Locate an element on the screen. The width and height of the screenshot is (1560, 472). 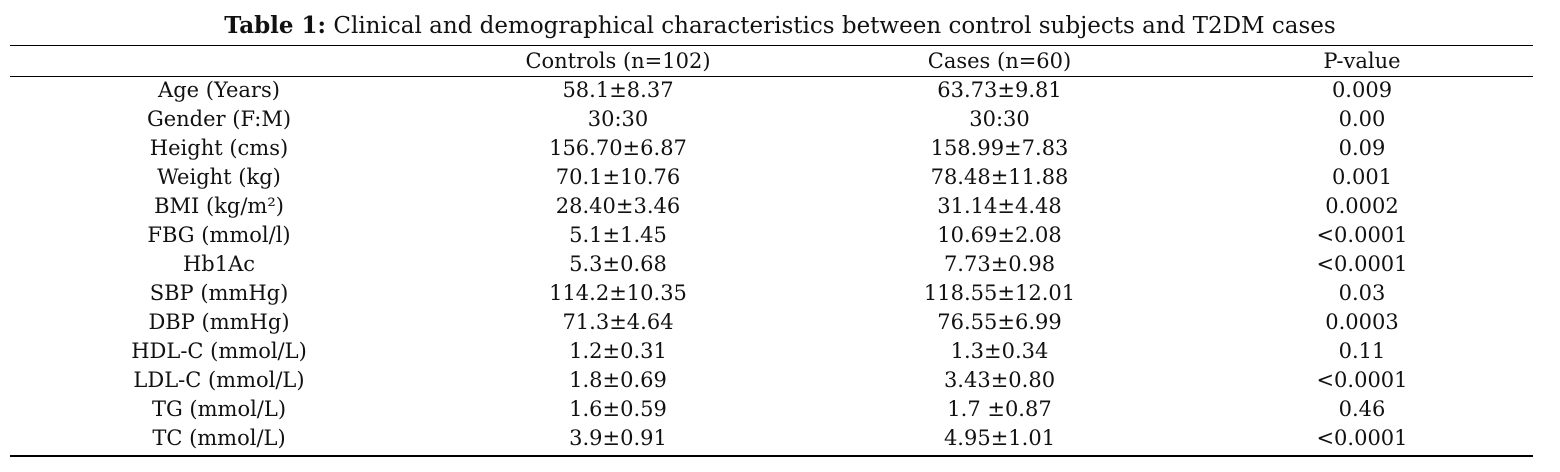
header-cell-cases: Cases (n=60) is located at coordinates (999, 60).